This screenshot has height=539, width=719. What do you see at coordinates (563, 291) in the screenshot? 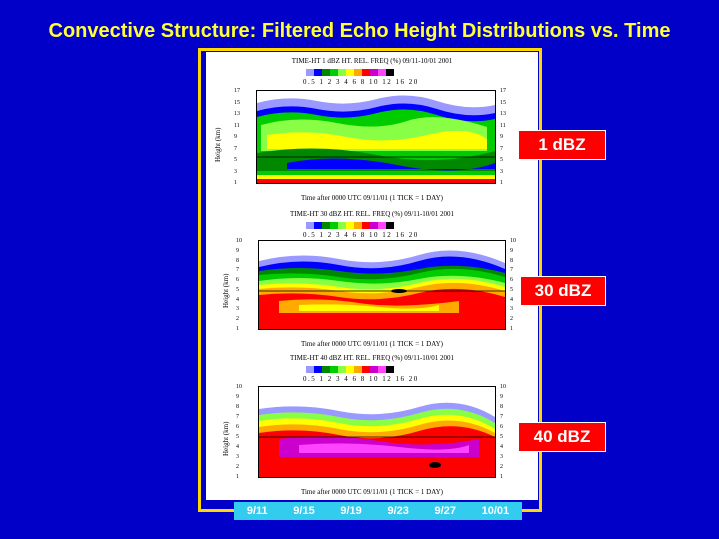
I see `tag-30-dbz: 30 dBZ` at bounding box center [563, 291].